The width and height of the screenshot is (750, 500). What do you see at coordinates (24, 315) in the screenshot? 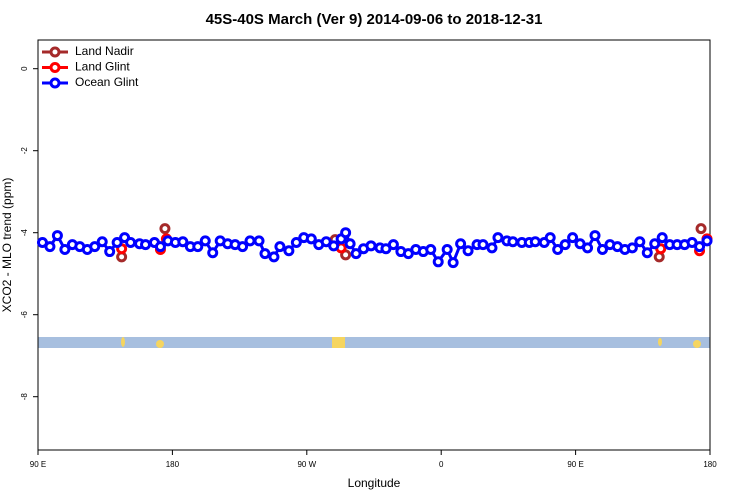
I see `y-tick-label: -6` at bounding box center [24, 315].